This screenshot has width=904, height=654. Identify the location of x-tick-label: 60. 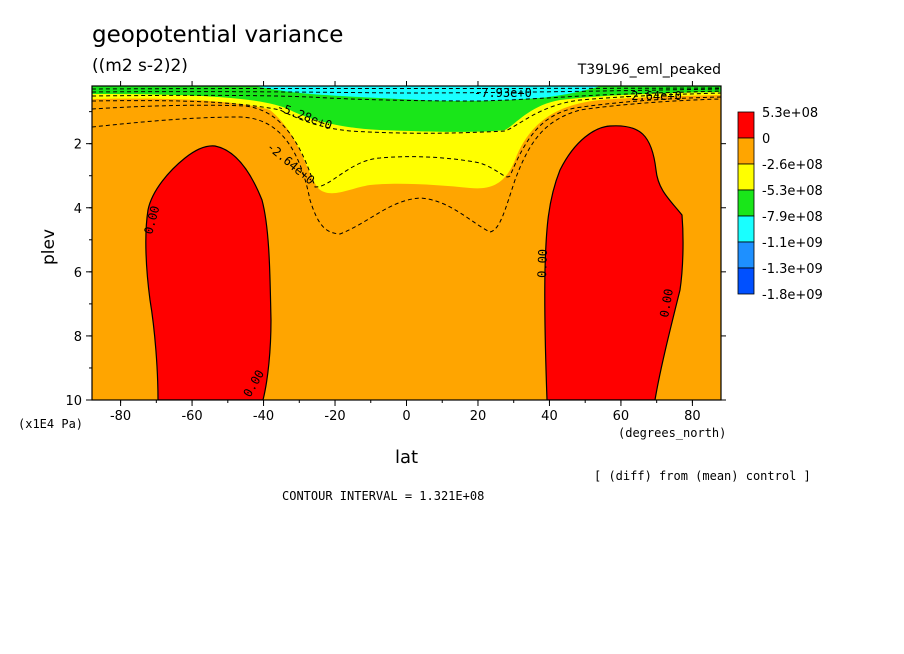
(621, 416).